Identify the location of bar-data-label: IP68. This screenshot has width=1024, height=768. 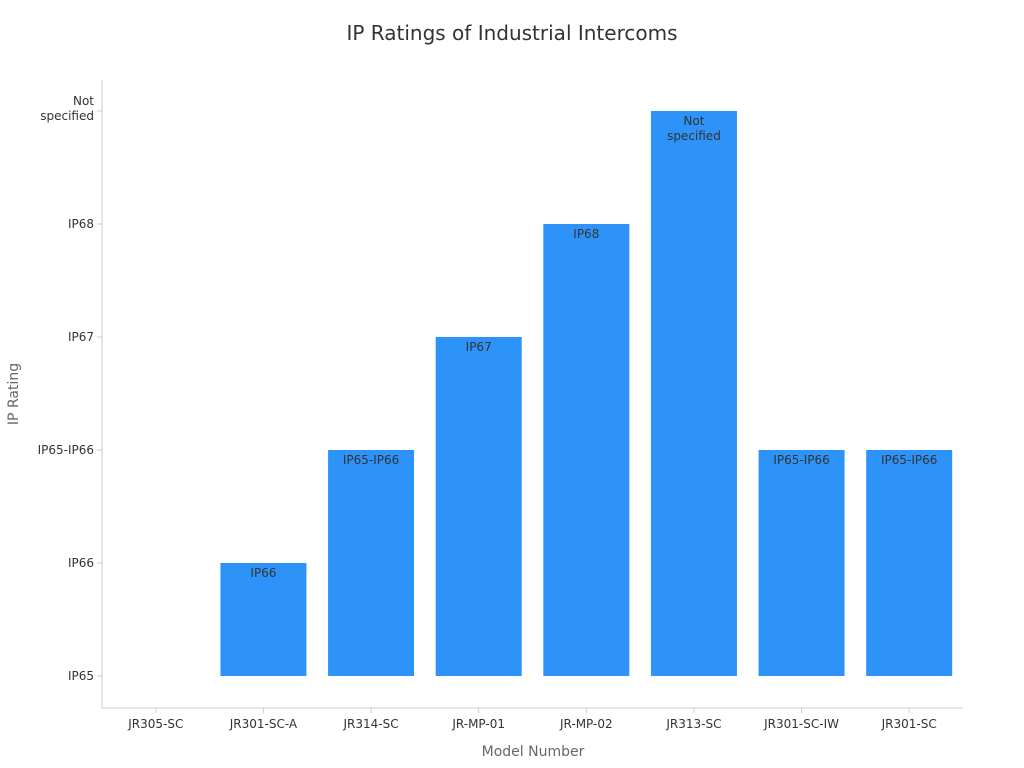
(586, 234).